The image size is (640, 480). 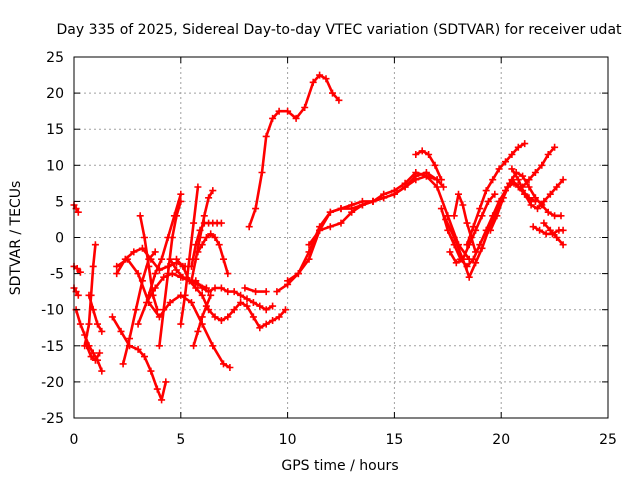 What do you see at coordinates (288, 440) in the screenshot?
I see `x-tick-label: 10` at bounding box center [288, 440].